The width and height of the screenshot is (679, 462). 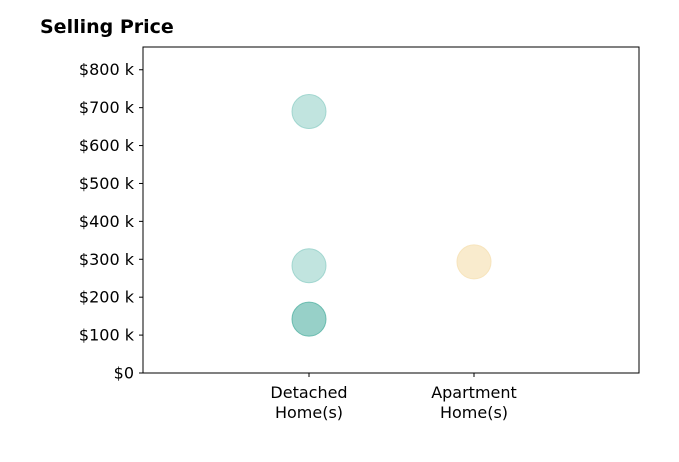 I want to click on y-tick-label: $0, so click(x=124, y=373).